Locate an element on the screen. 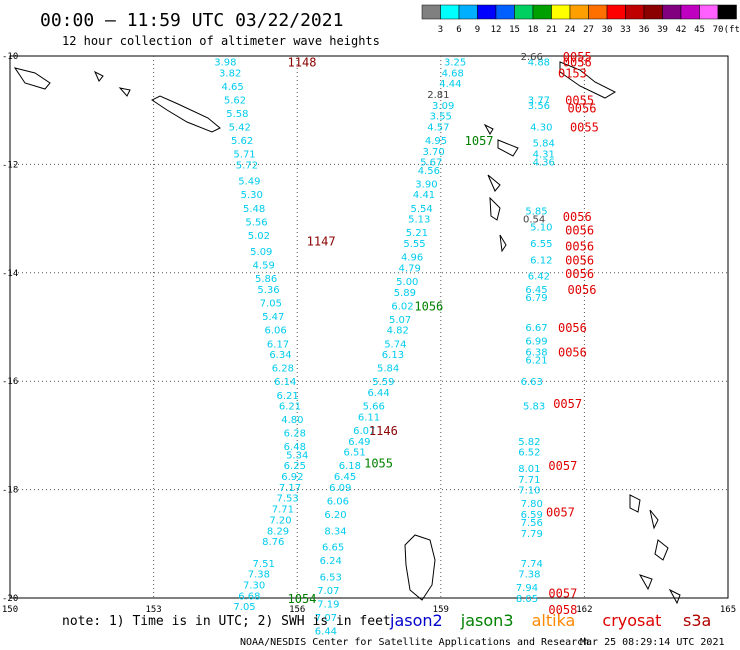 This screenshot has width=740, height=650. wave-height-label: 0.54 is located at coordinates (534, 220).